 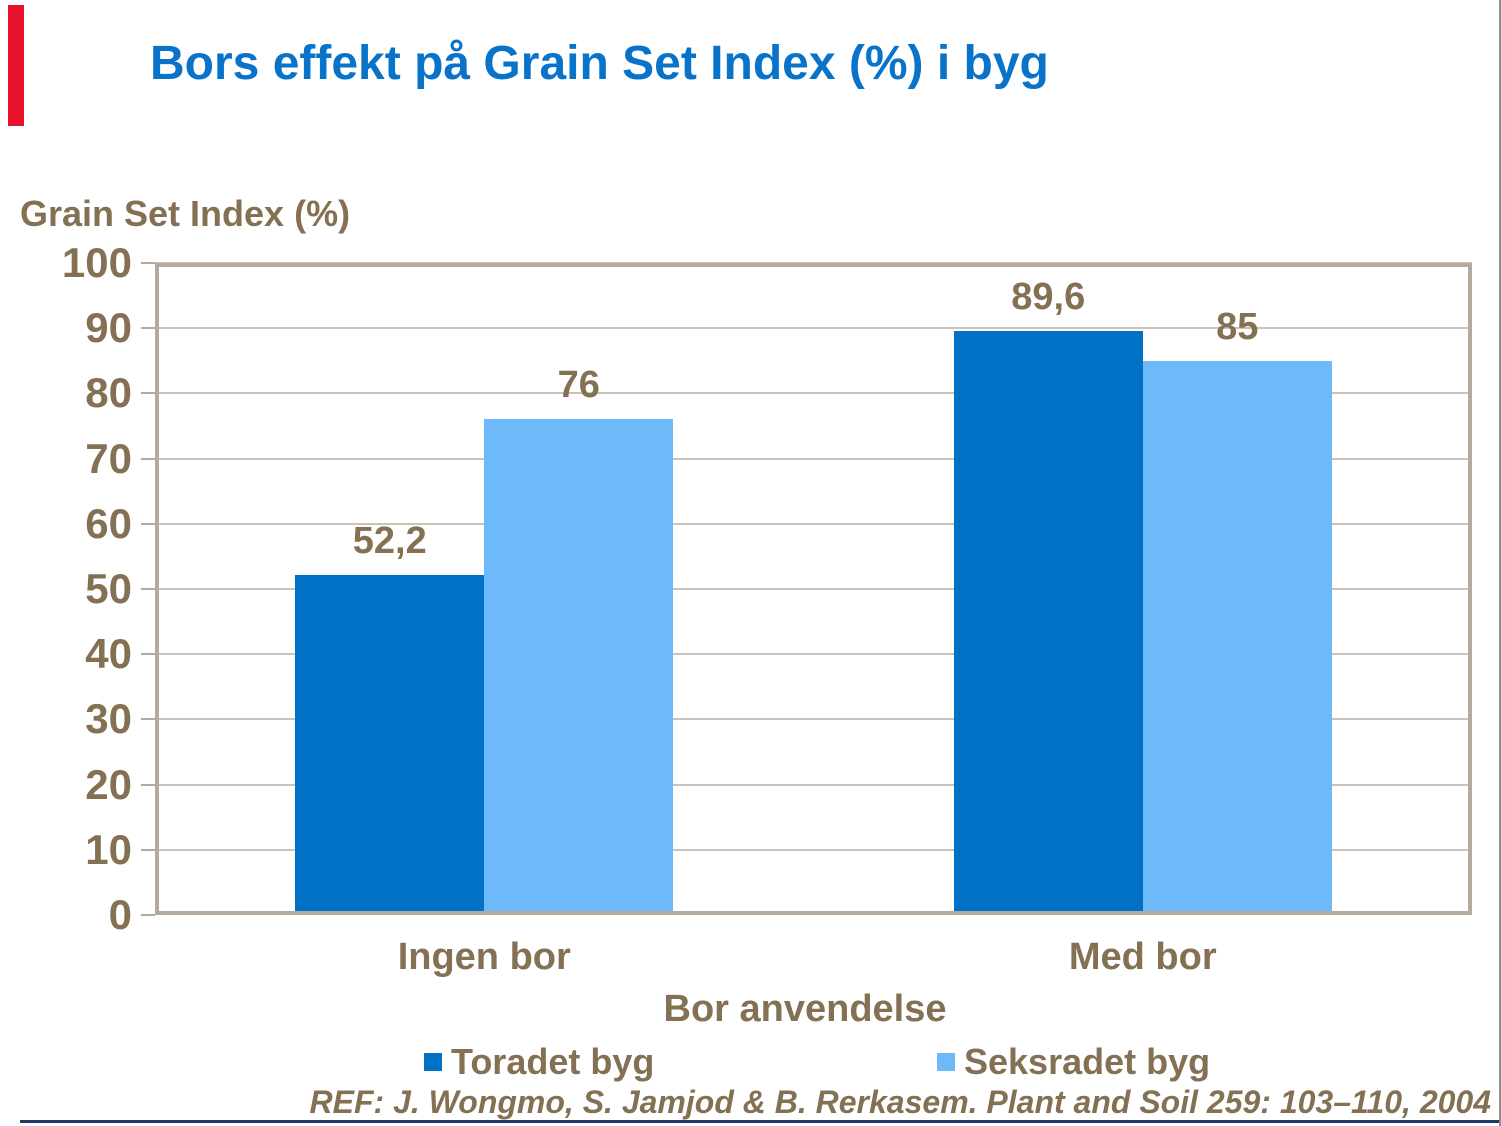 I want to click on y-tick-label-100: 100, so click(x=96, y=262).